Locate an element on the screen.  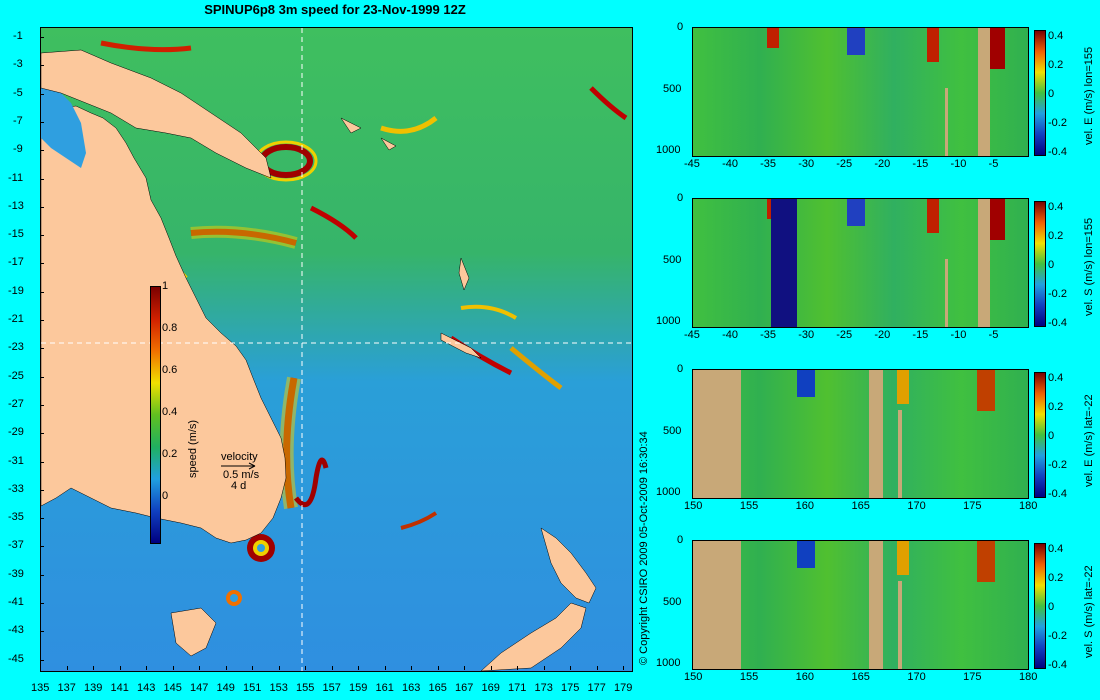
new-zealand-north-island is located at coordinates (568, 565).